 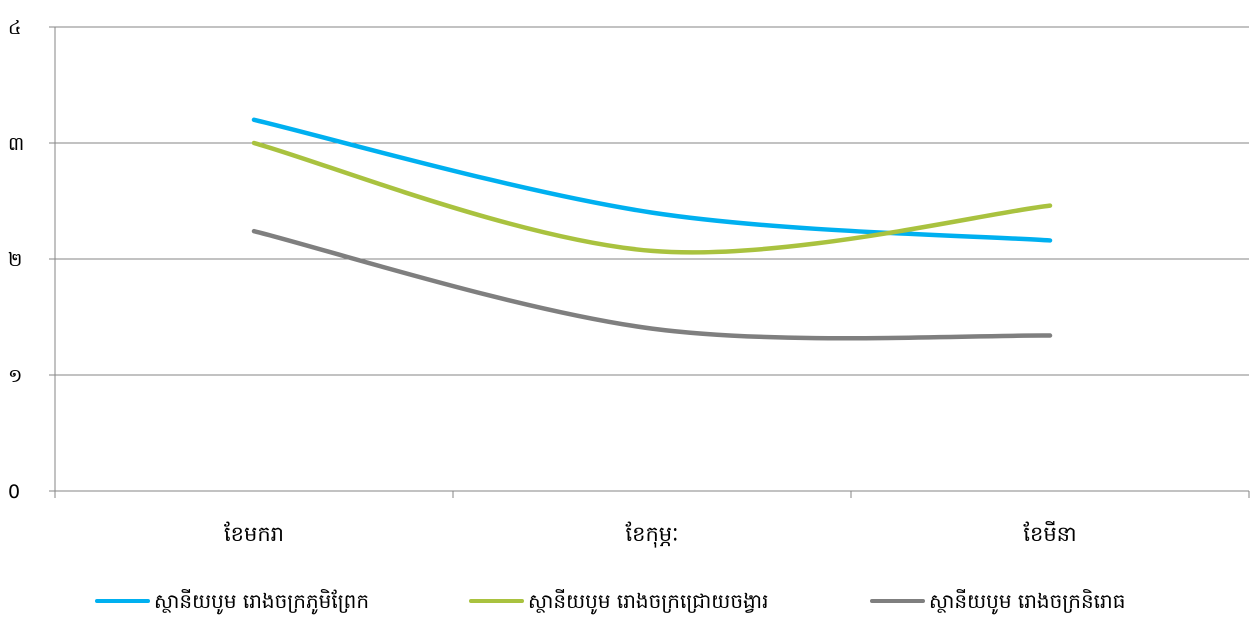 I want to click on legend-swatch-nirouth, so click(x=897, y=601).